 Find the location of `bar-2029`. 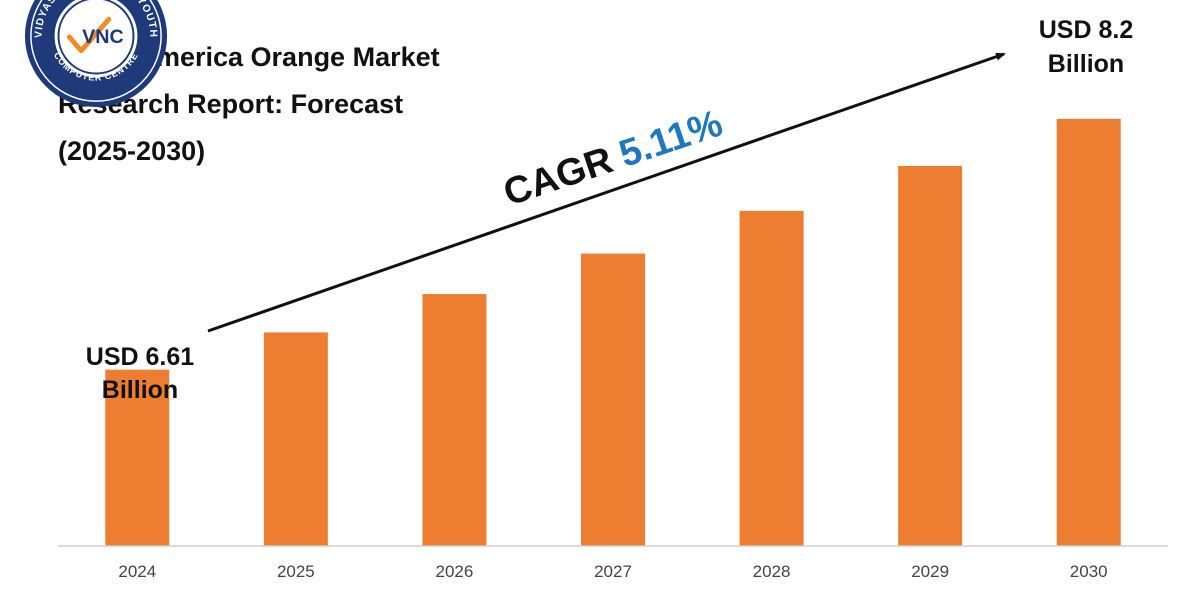

bar-2029 is located at coordinates (930, 355).